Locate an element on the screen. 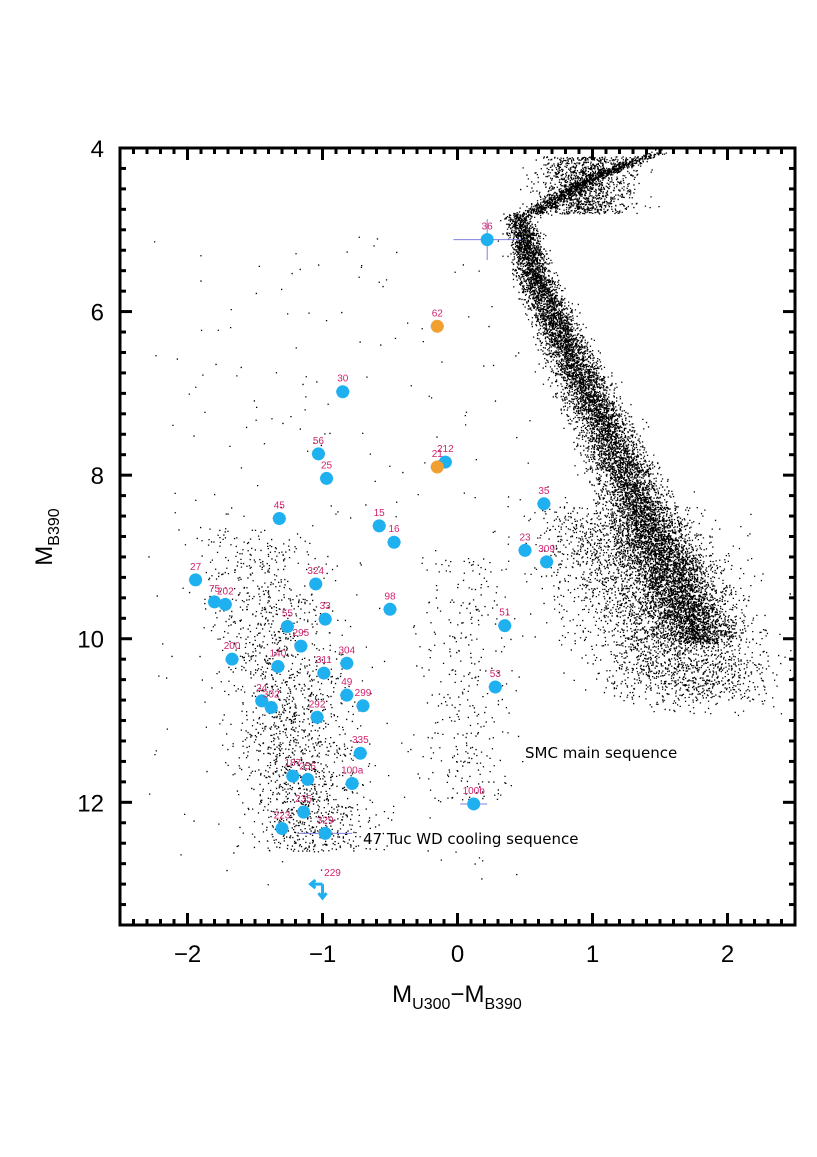  point-label-35: 35 is located at coordinates (544, 491).